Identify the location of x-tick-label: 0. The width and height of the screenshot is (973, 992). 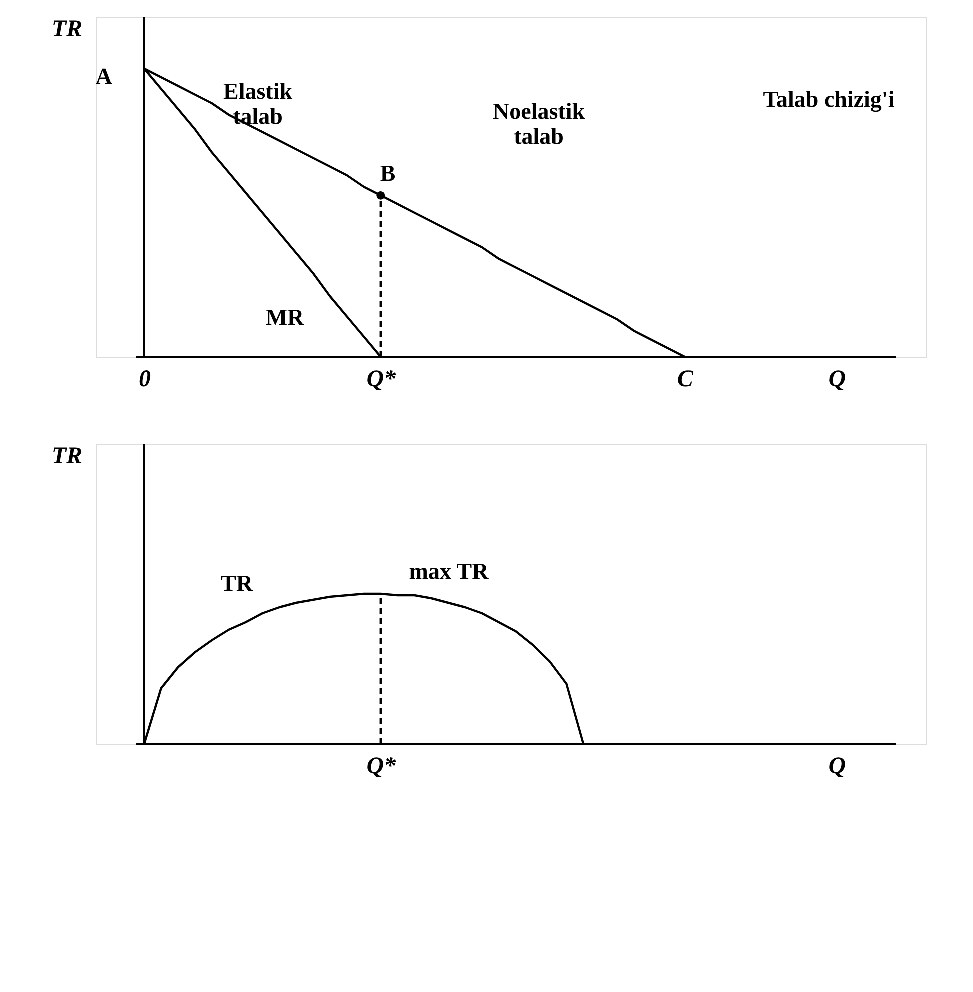
(144, 379).